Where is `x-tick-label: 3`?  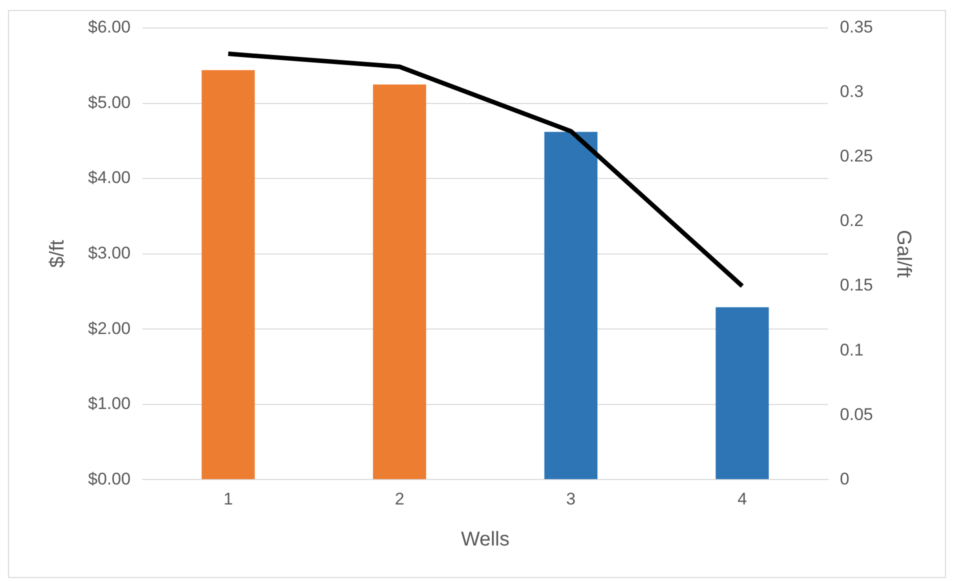 x-tick-label: 3 is located at coordinates (571, 498).